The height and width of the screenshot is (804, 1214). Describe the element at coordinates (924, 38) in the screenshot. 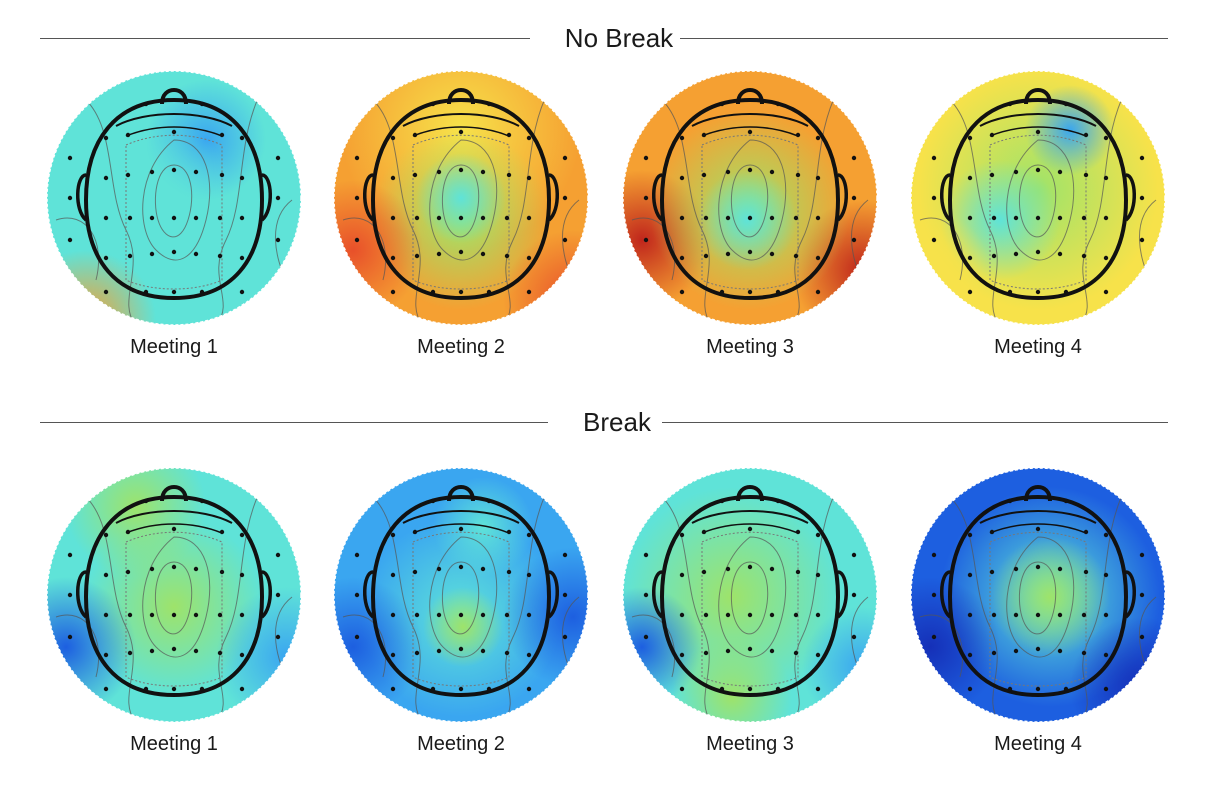

I see `divider-right` at that location.